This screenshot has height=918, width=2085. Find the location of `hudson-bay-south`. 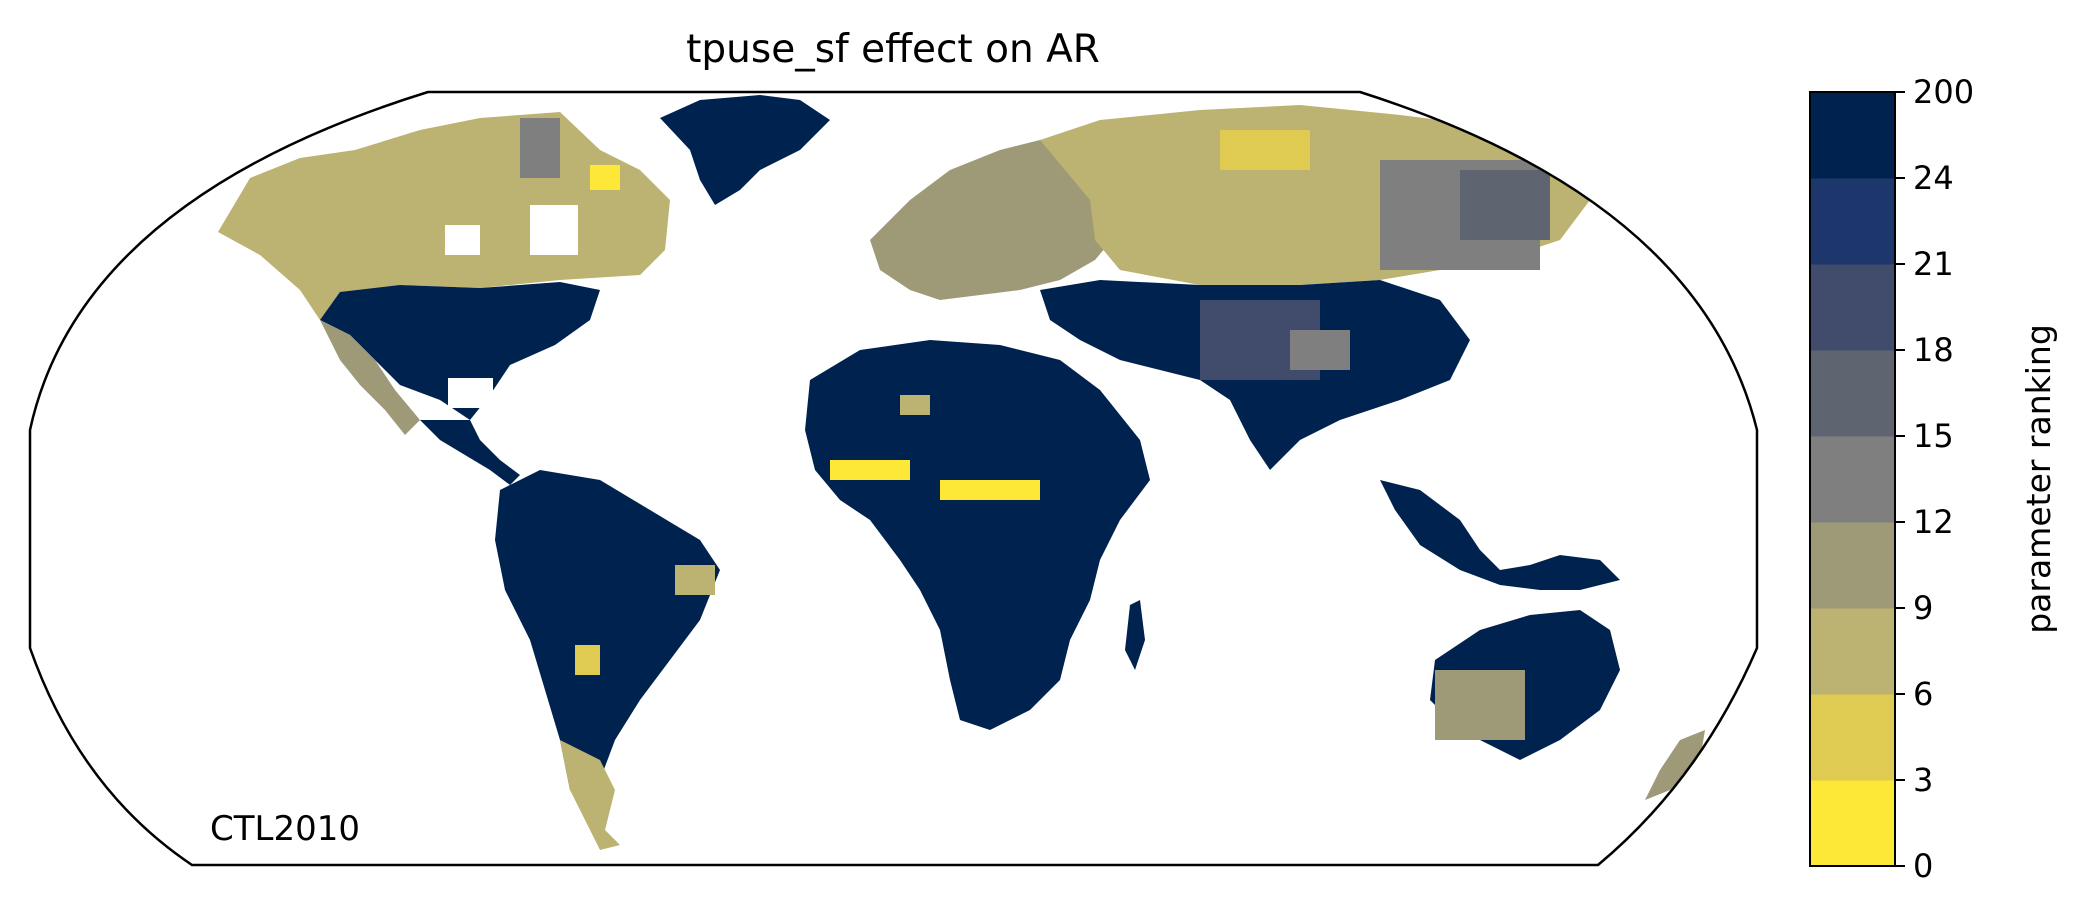

hudson-bay-south is located at coordinates (554, 230).